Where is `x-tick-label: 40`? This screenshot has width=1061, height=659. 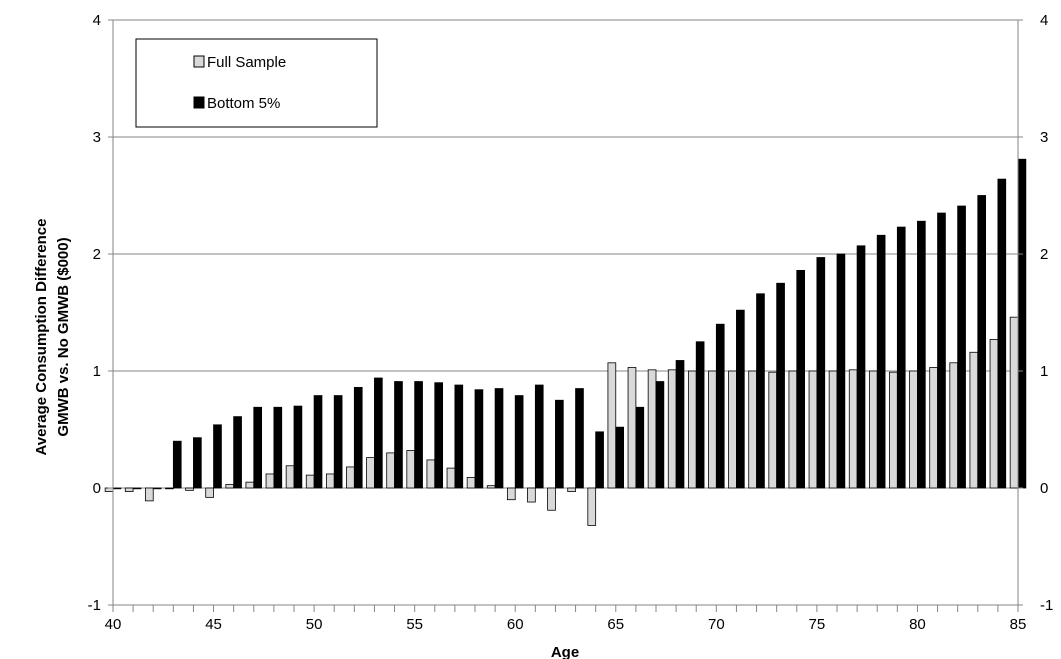
x-tick-label: 40 is located at coordinates (113, 624).